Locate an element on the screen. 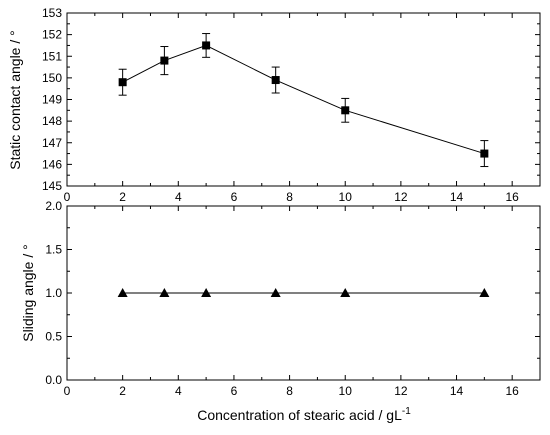 The width and height of the screenshot is (550, 435). top-x-tick-label: 14 is located at coordinates (457, 197).